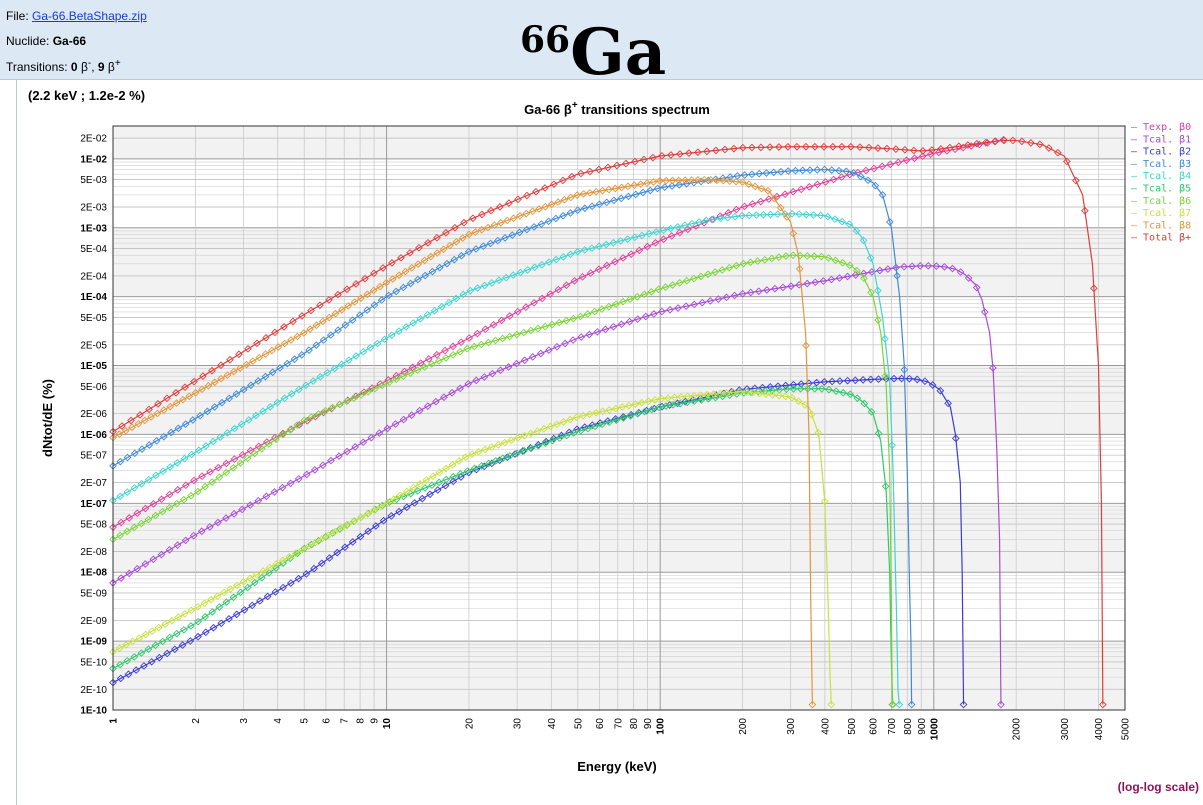  Describe the element at coordinates (1161, 152) in the screenshot. I see `legend-entry: – Tcal. β2` at that location.